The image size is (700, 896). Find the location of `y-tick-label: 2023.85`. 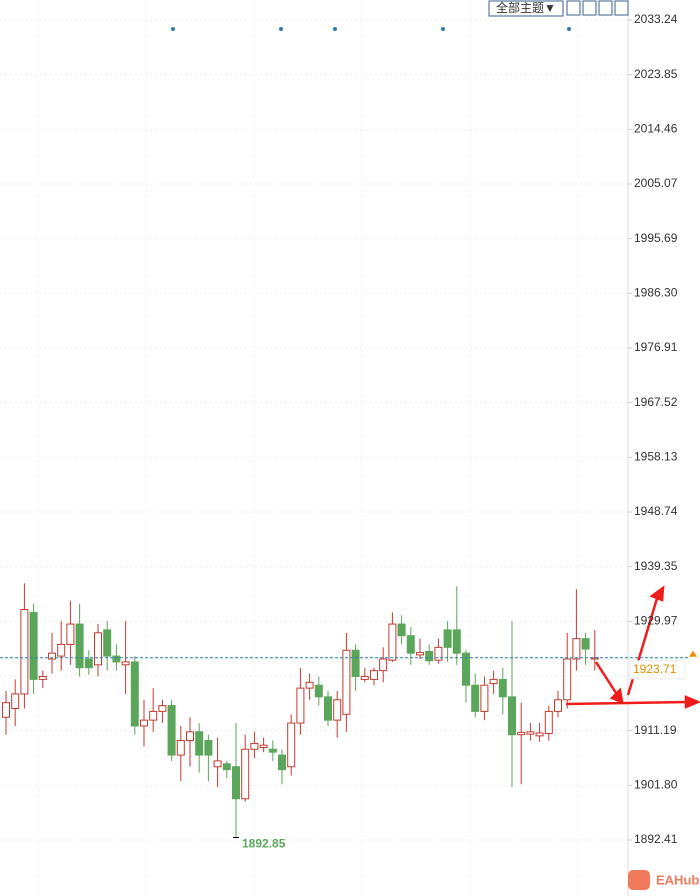

y-tick-label: 2023.85 is located at coordinates (656, 74).